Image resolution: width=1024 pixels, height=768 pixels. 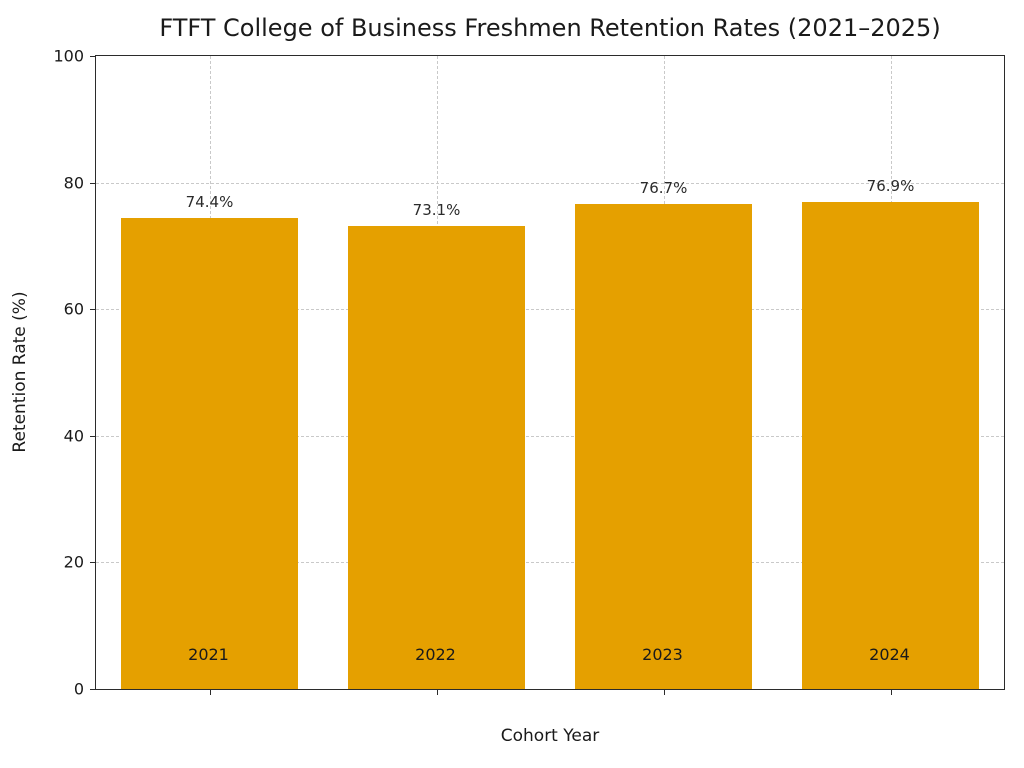 What do you see at coordinates (890, 445) in the screenshot?
I see `bar-2024` at bounding box center [890, 445].